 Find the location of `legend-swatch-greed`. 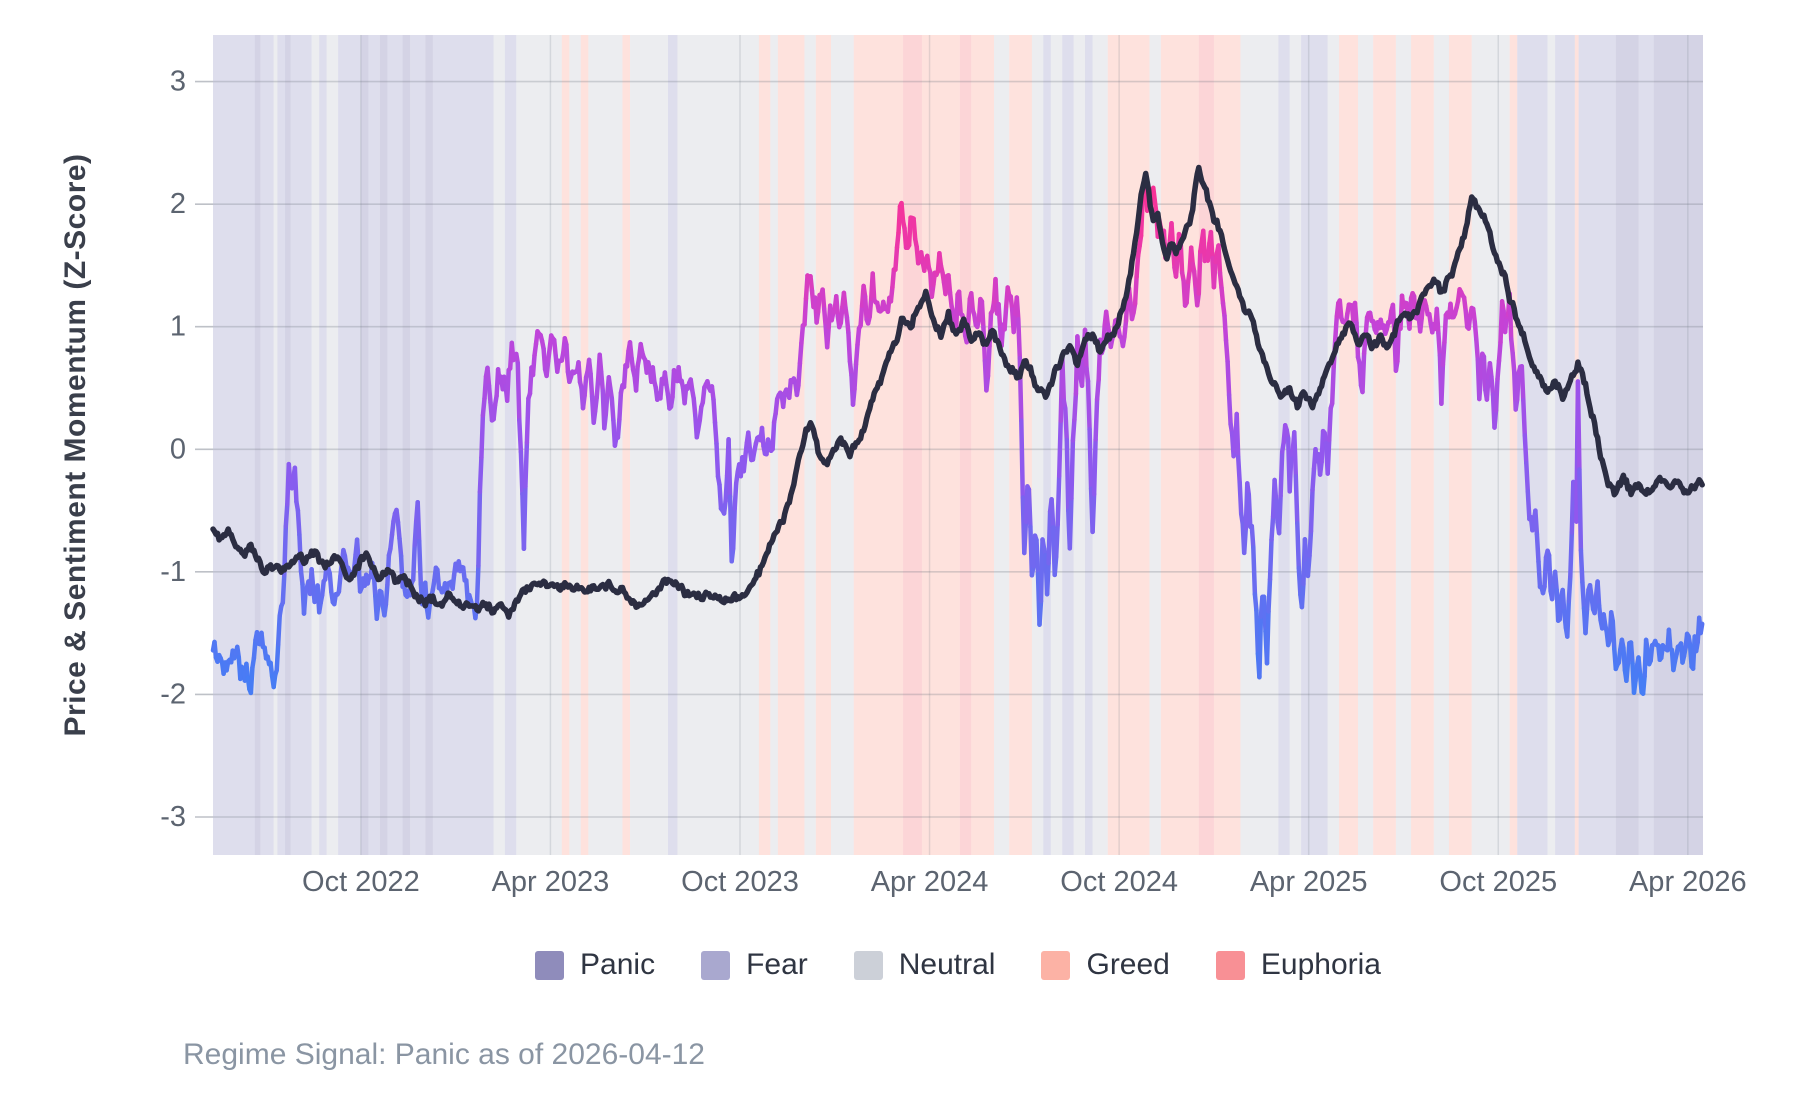

legend-swatch-greed is located at coordinates (1056, 965).